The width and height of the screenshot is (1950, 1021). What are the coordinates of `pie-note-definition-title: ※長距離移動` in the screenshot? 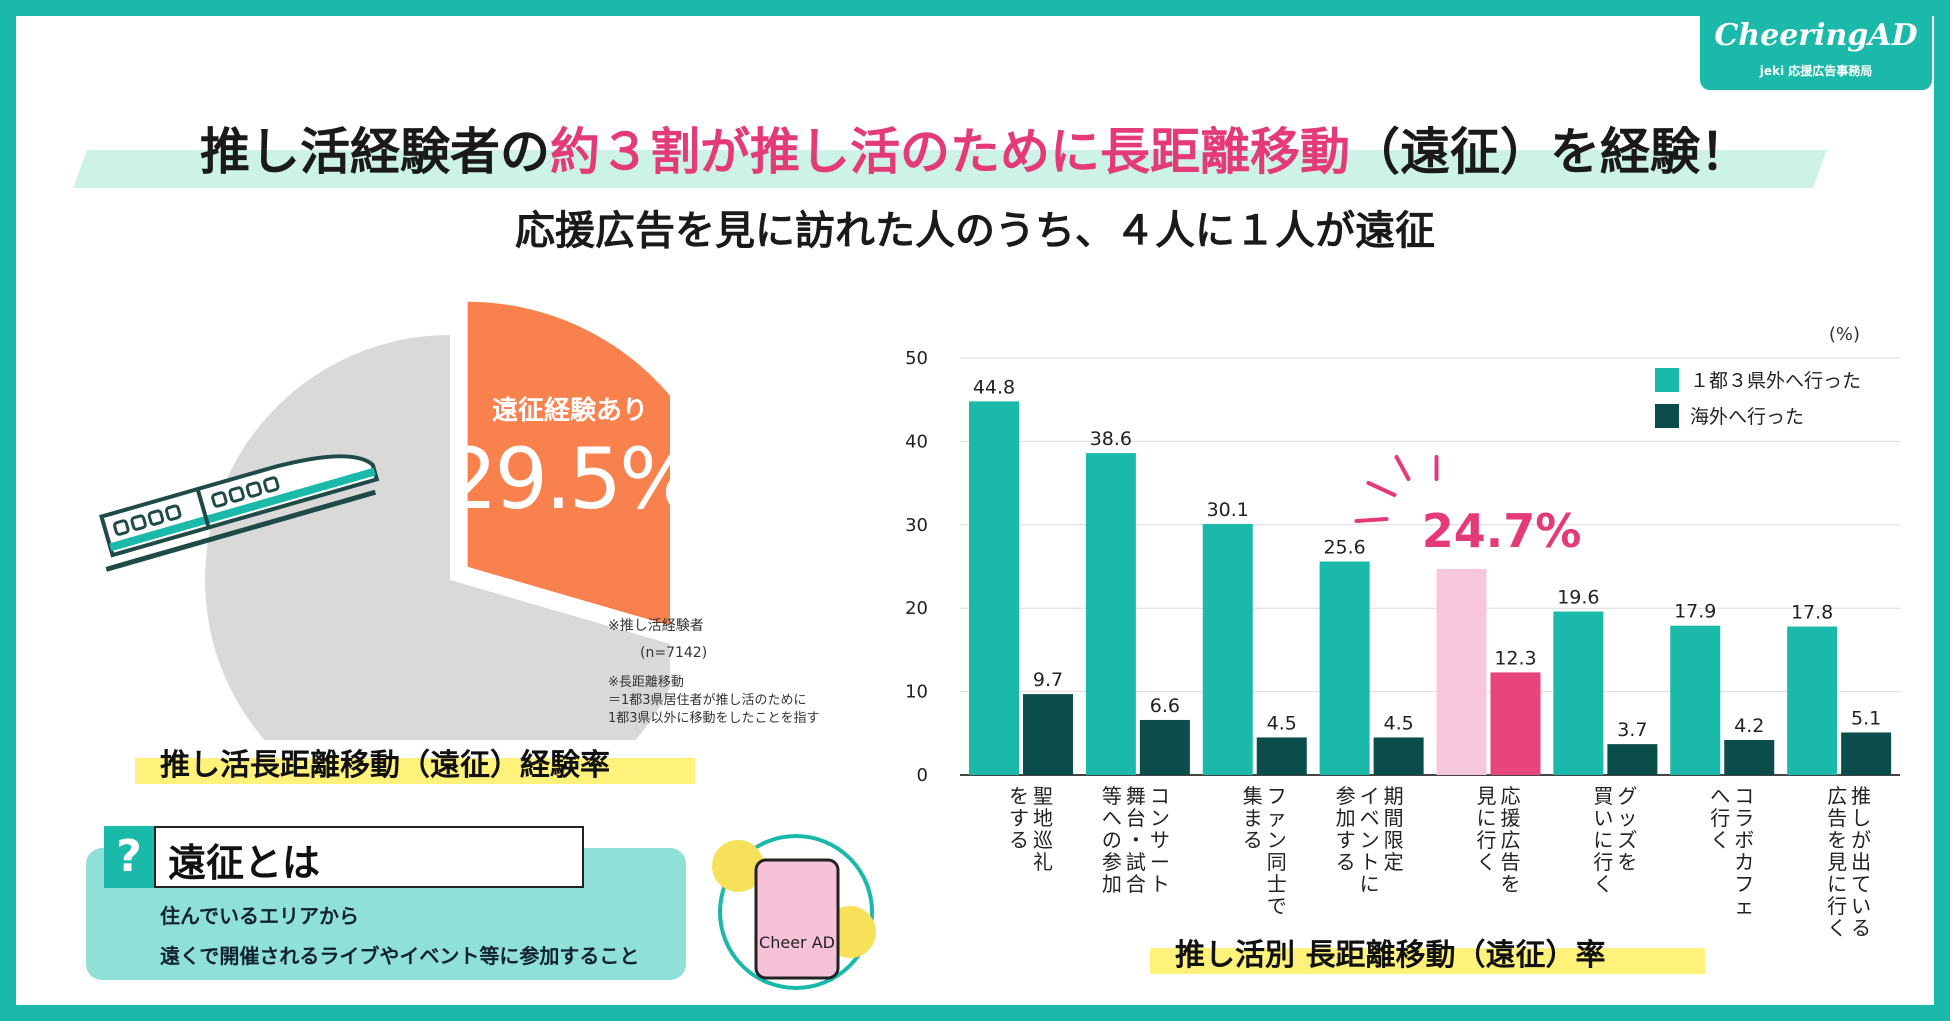 It's located at (646, 682).